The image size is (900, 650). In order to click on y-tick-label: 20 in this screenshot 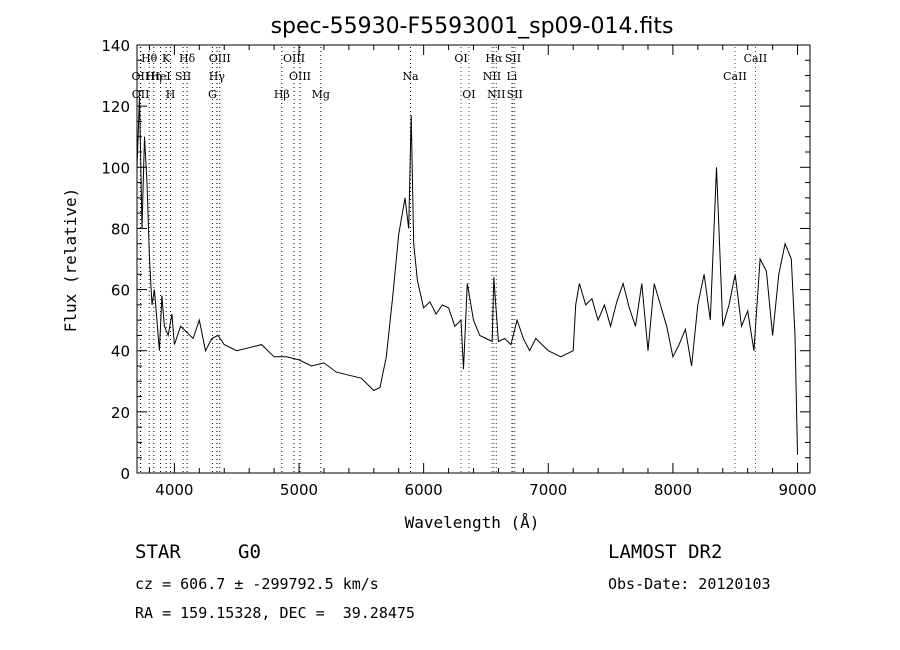, I will do `click(120, 413)`.